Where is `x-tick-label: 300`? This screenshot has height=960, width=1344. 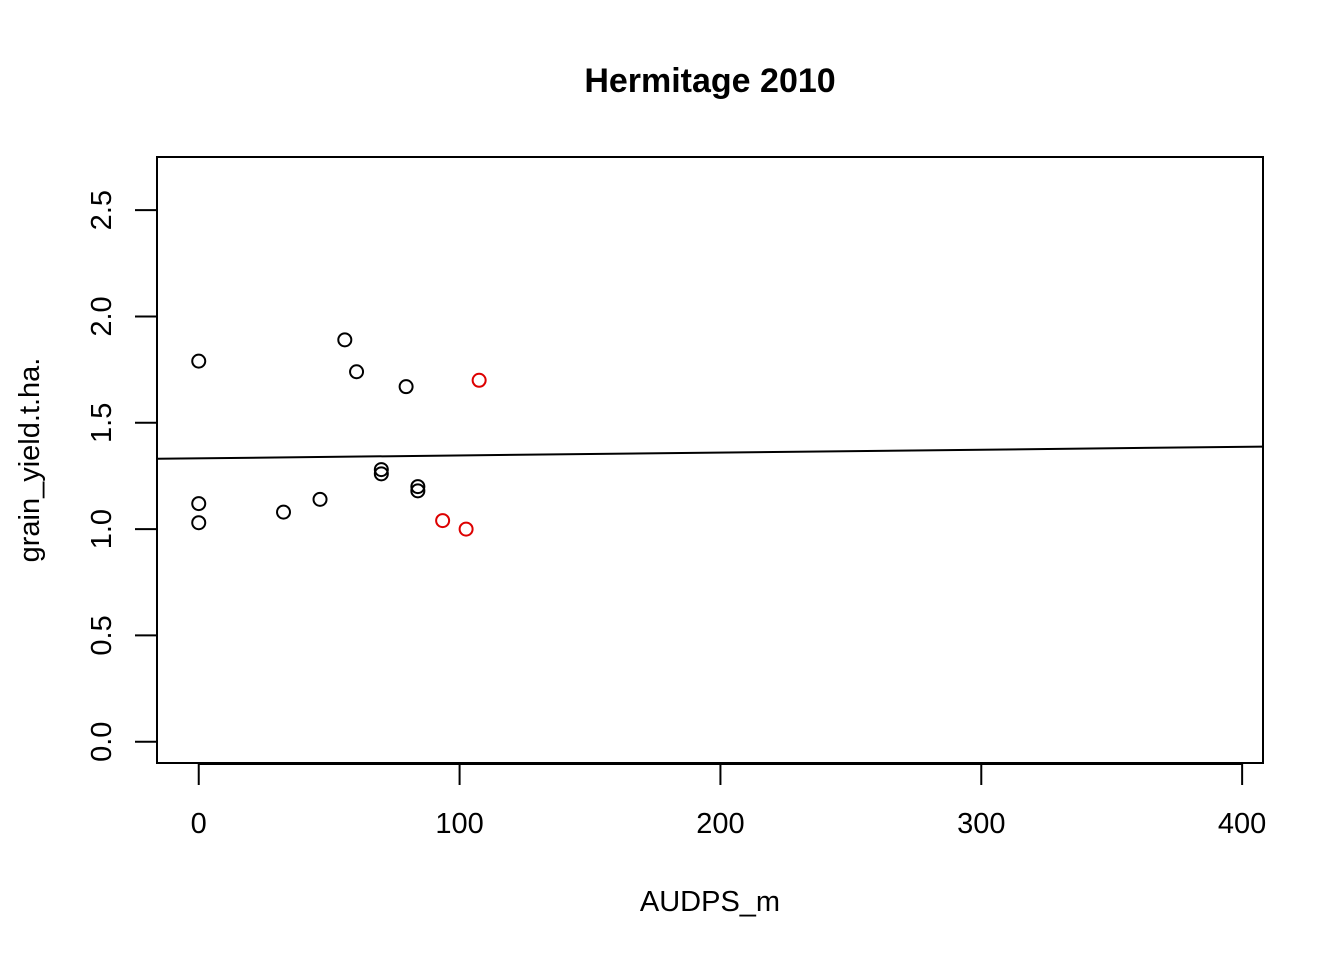 x-tick-label: 300 is located at coordinates (981, 824).